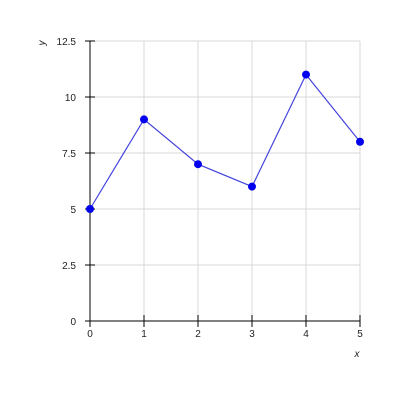 The width and height of the screenshot is (400, 400). I want to click on y-tick-label: 5, so click(73, 210).